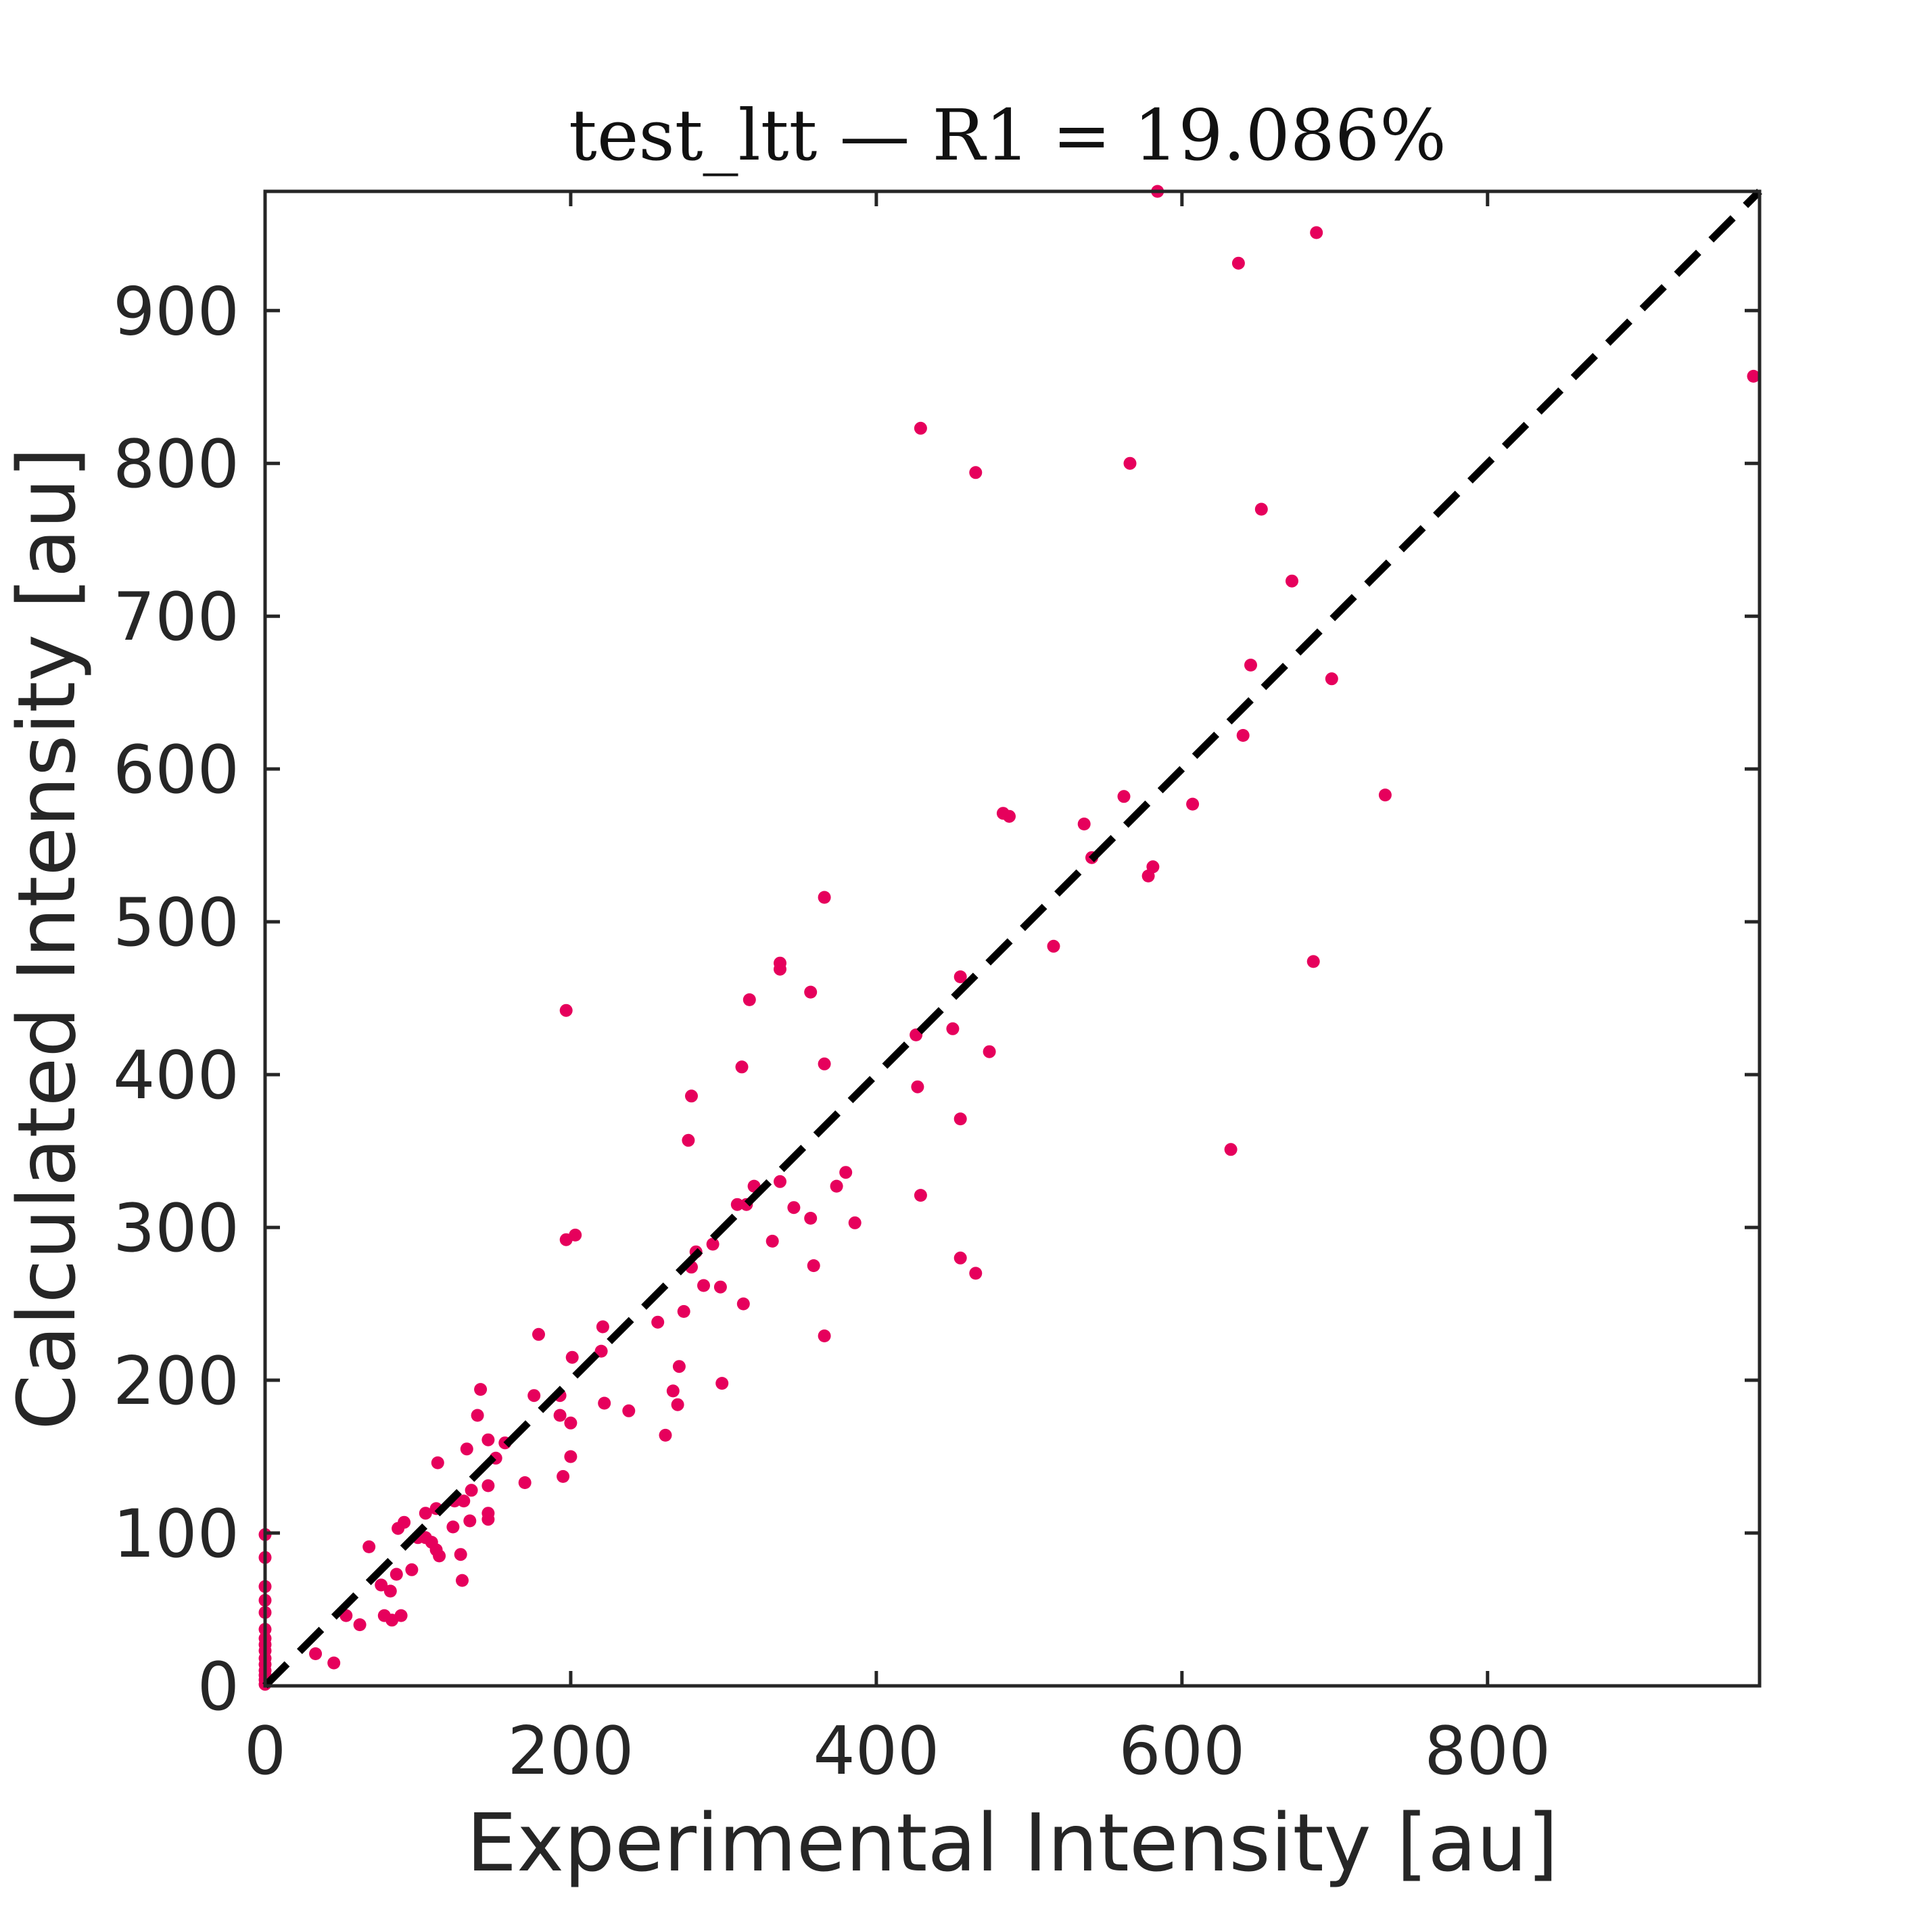 The width and height of the screenshot is (1932, 1932). Describe the element at coordinates (265, 1751) in the screenshot. I see `x-tick-label: 0` at that location.